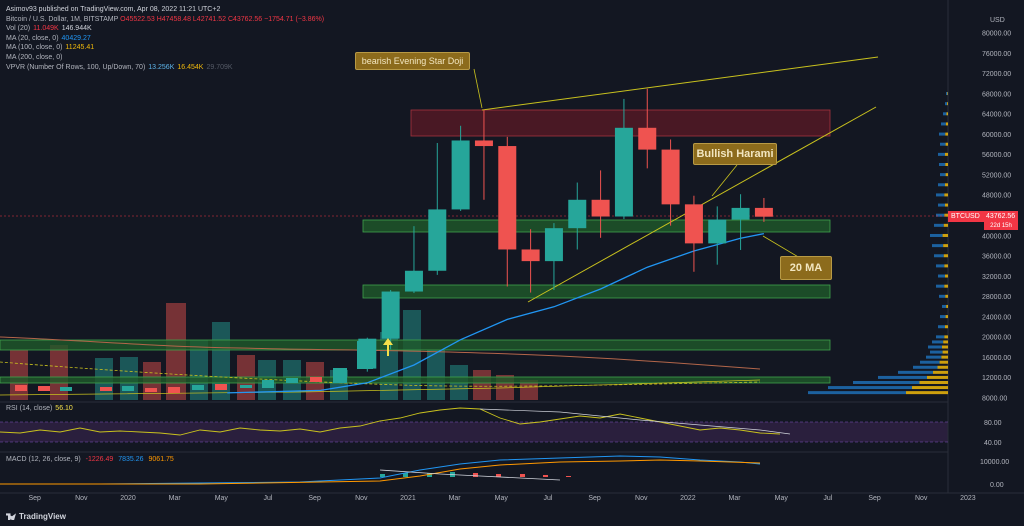  I want to click on support-zone-18k, so click(415, 345).